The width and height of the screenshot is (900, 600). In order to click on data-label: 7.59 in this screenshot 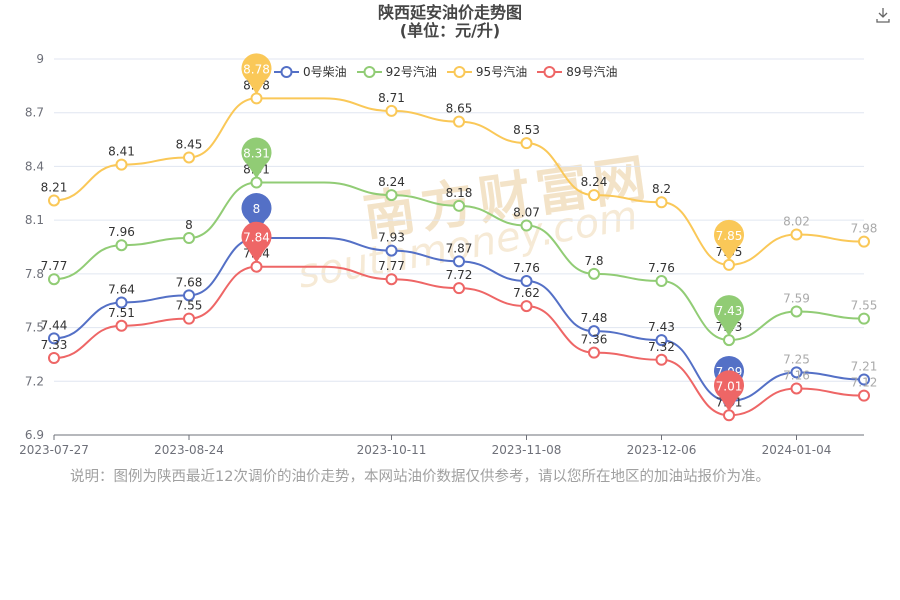, I will do `click(796, 298)`.